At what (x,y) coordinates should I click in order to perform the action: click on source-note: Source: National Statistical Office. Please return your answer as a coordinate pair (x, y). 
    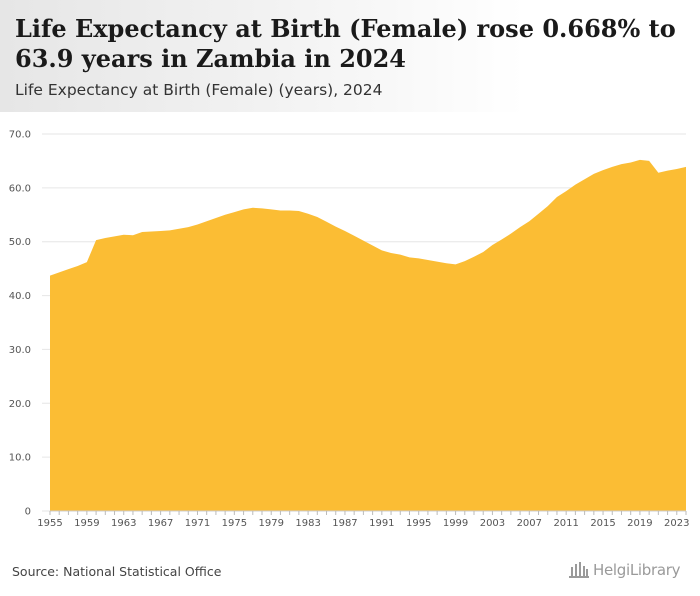
    Looking at the image, I should click on (117, 571).